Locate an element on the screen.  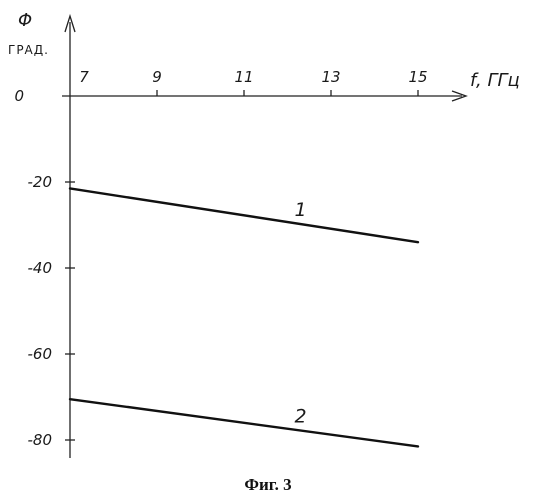
x-tick-label: 7 is located at coordinates (84, 77).